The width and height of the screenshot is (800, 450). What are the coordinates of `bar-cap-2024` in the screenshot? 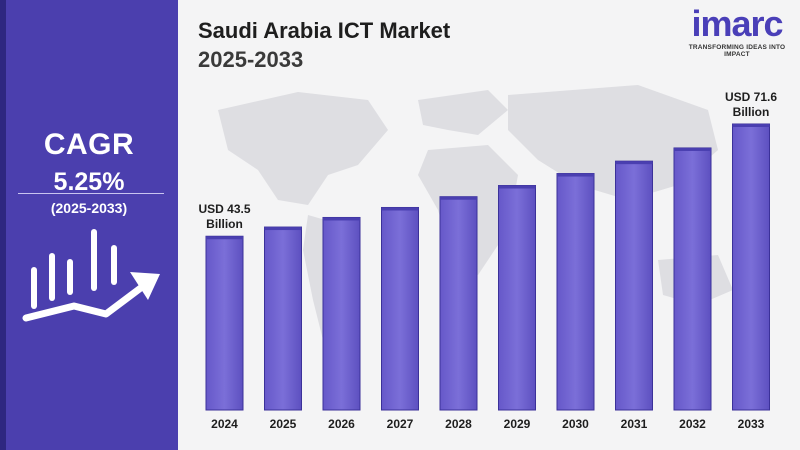 It's located at (224, 238).